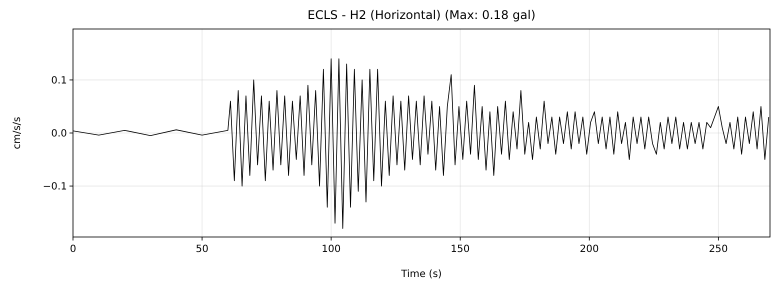 Image resolution: width=781 pixels, height=290 pixels. Describe the element at coordinates (17, 133) in the screenshot. I see `y-axis-title: cm/s/s` at that location.